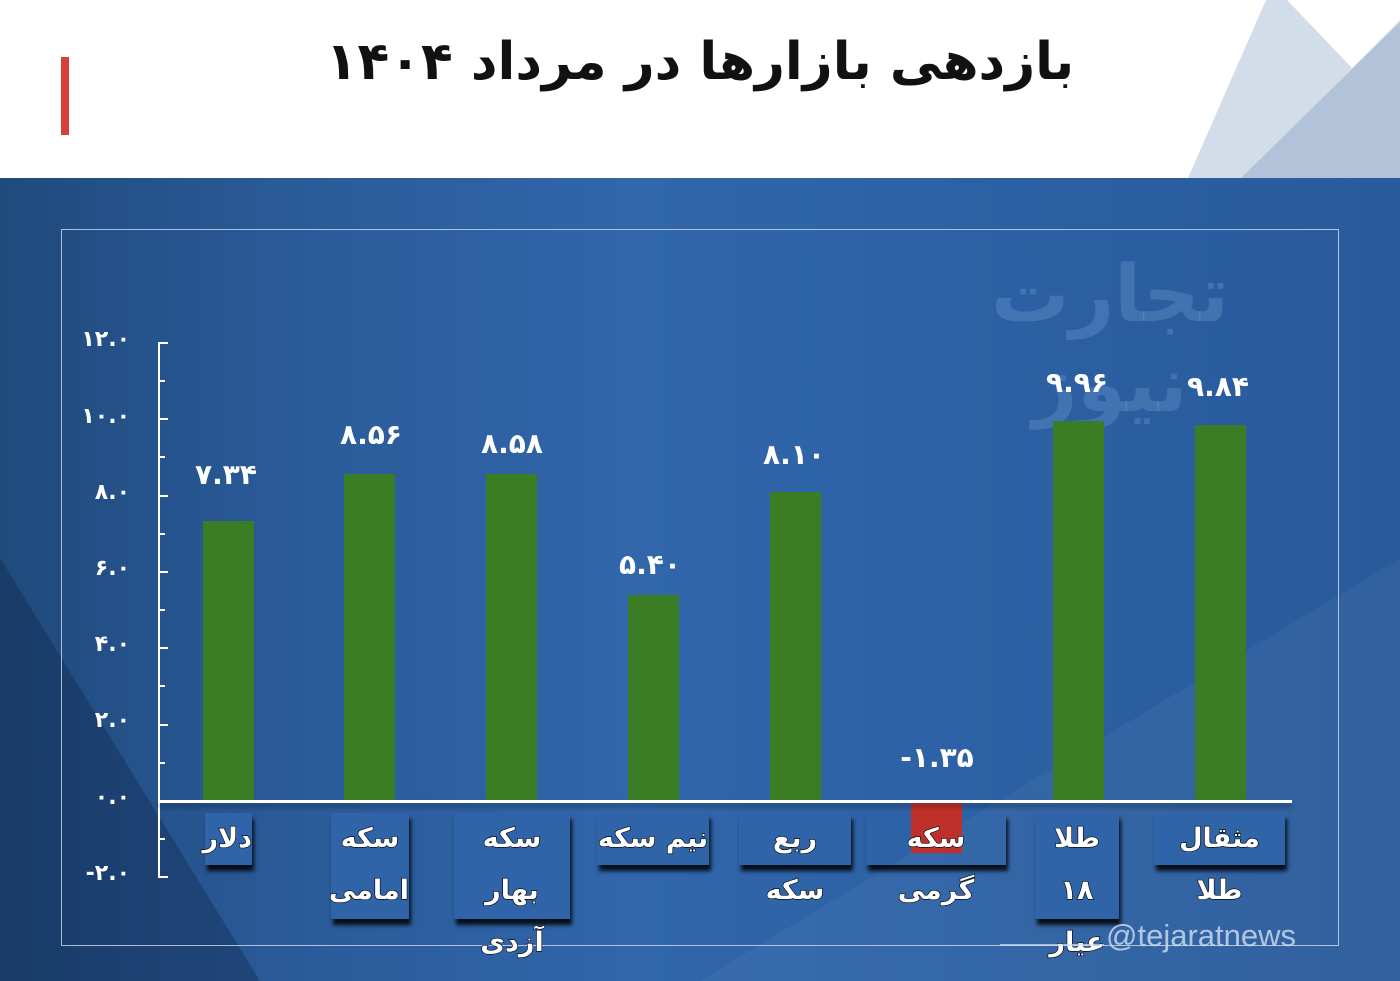 This screenshot has width=1400, height=981. What do you see at coordinates (1077, 942) in the screenshot?
I see `category-text: عیار` at bounding box center [1077, 942].